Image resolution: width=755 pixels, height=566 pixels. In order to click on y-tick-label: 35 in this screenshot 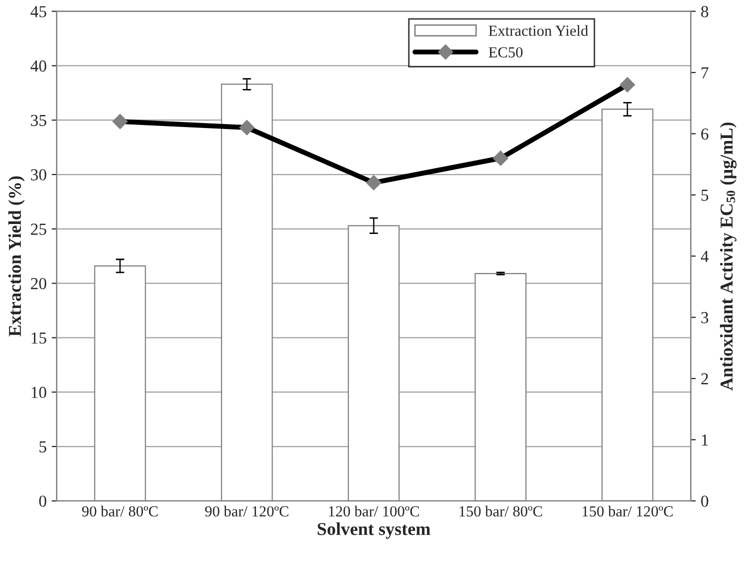, I will do `click(38, 120)`.